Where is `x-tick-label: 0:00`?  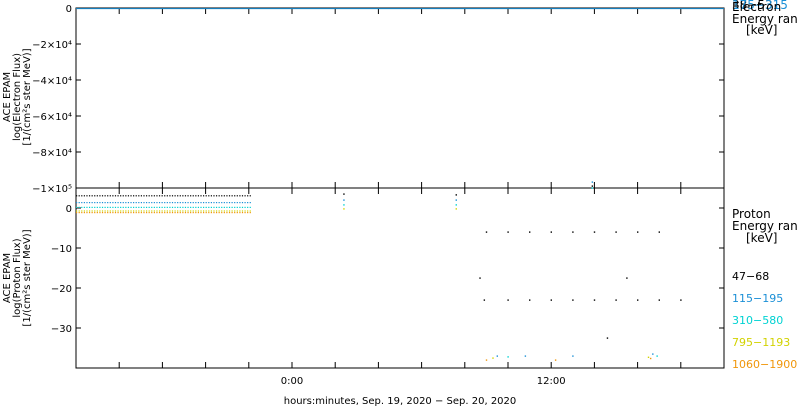
x-tick-label: 0:00 is located at coordinates (292, 381).